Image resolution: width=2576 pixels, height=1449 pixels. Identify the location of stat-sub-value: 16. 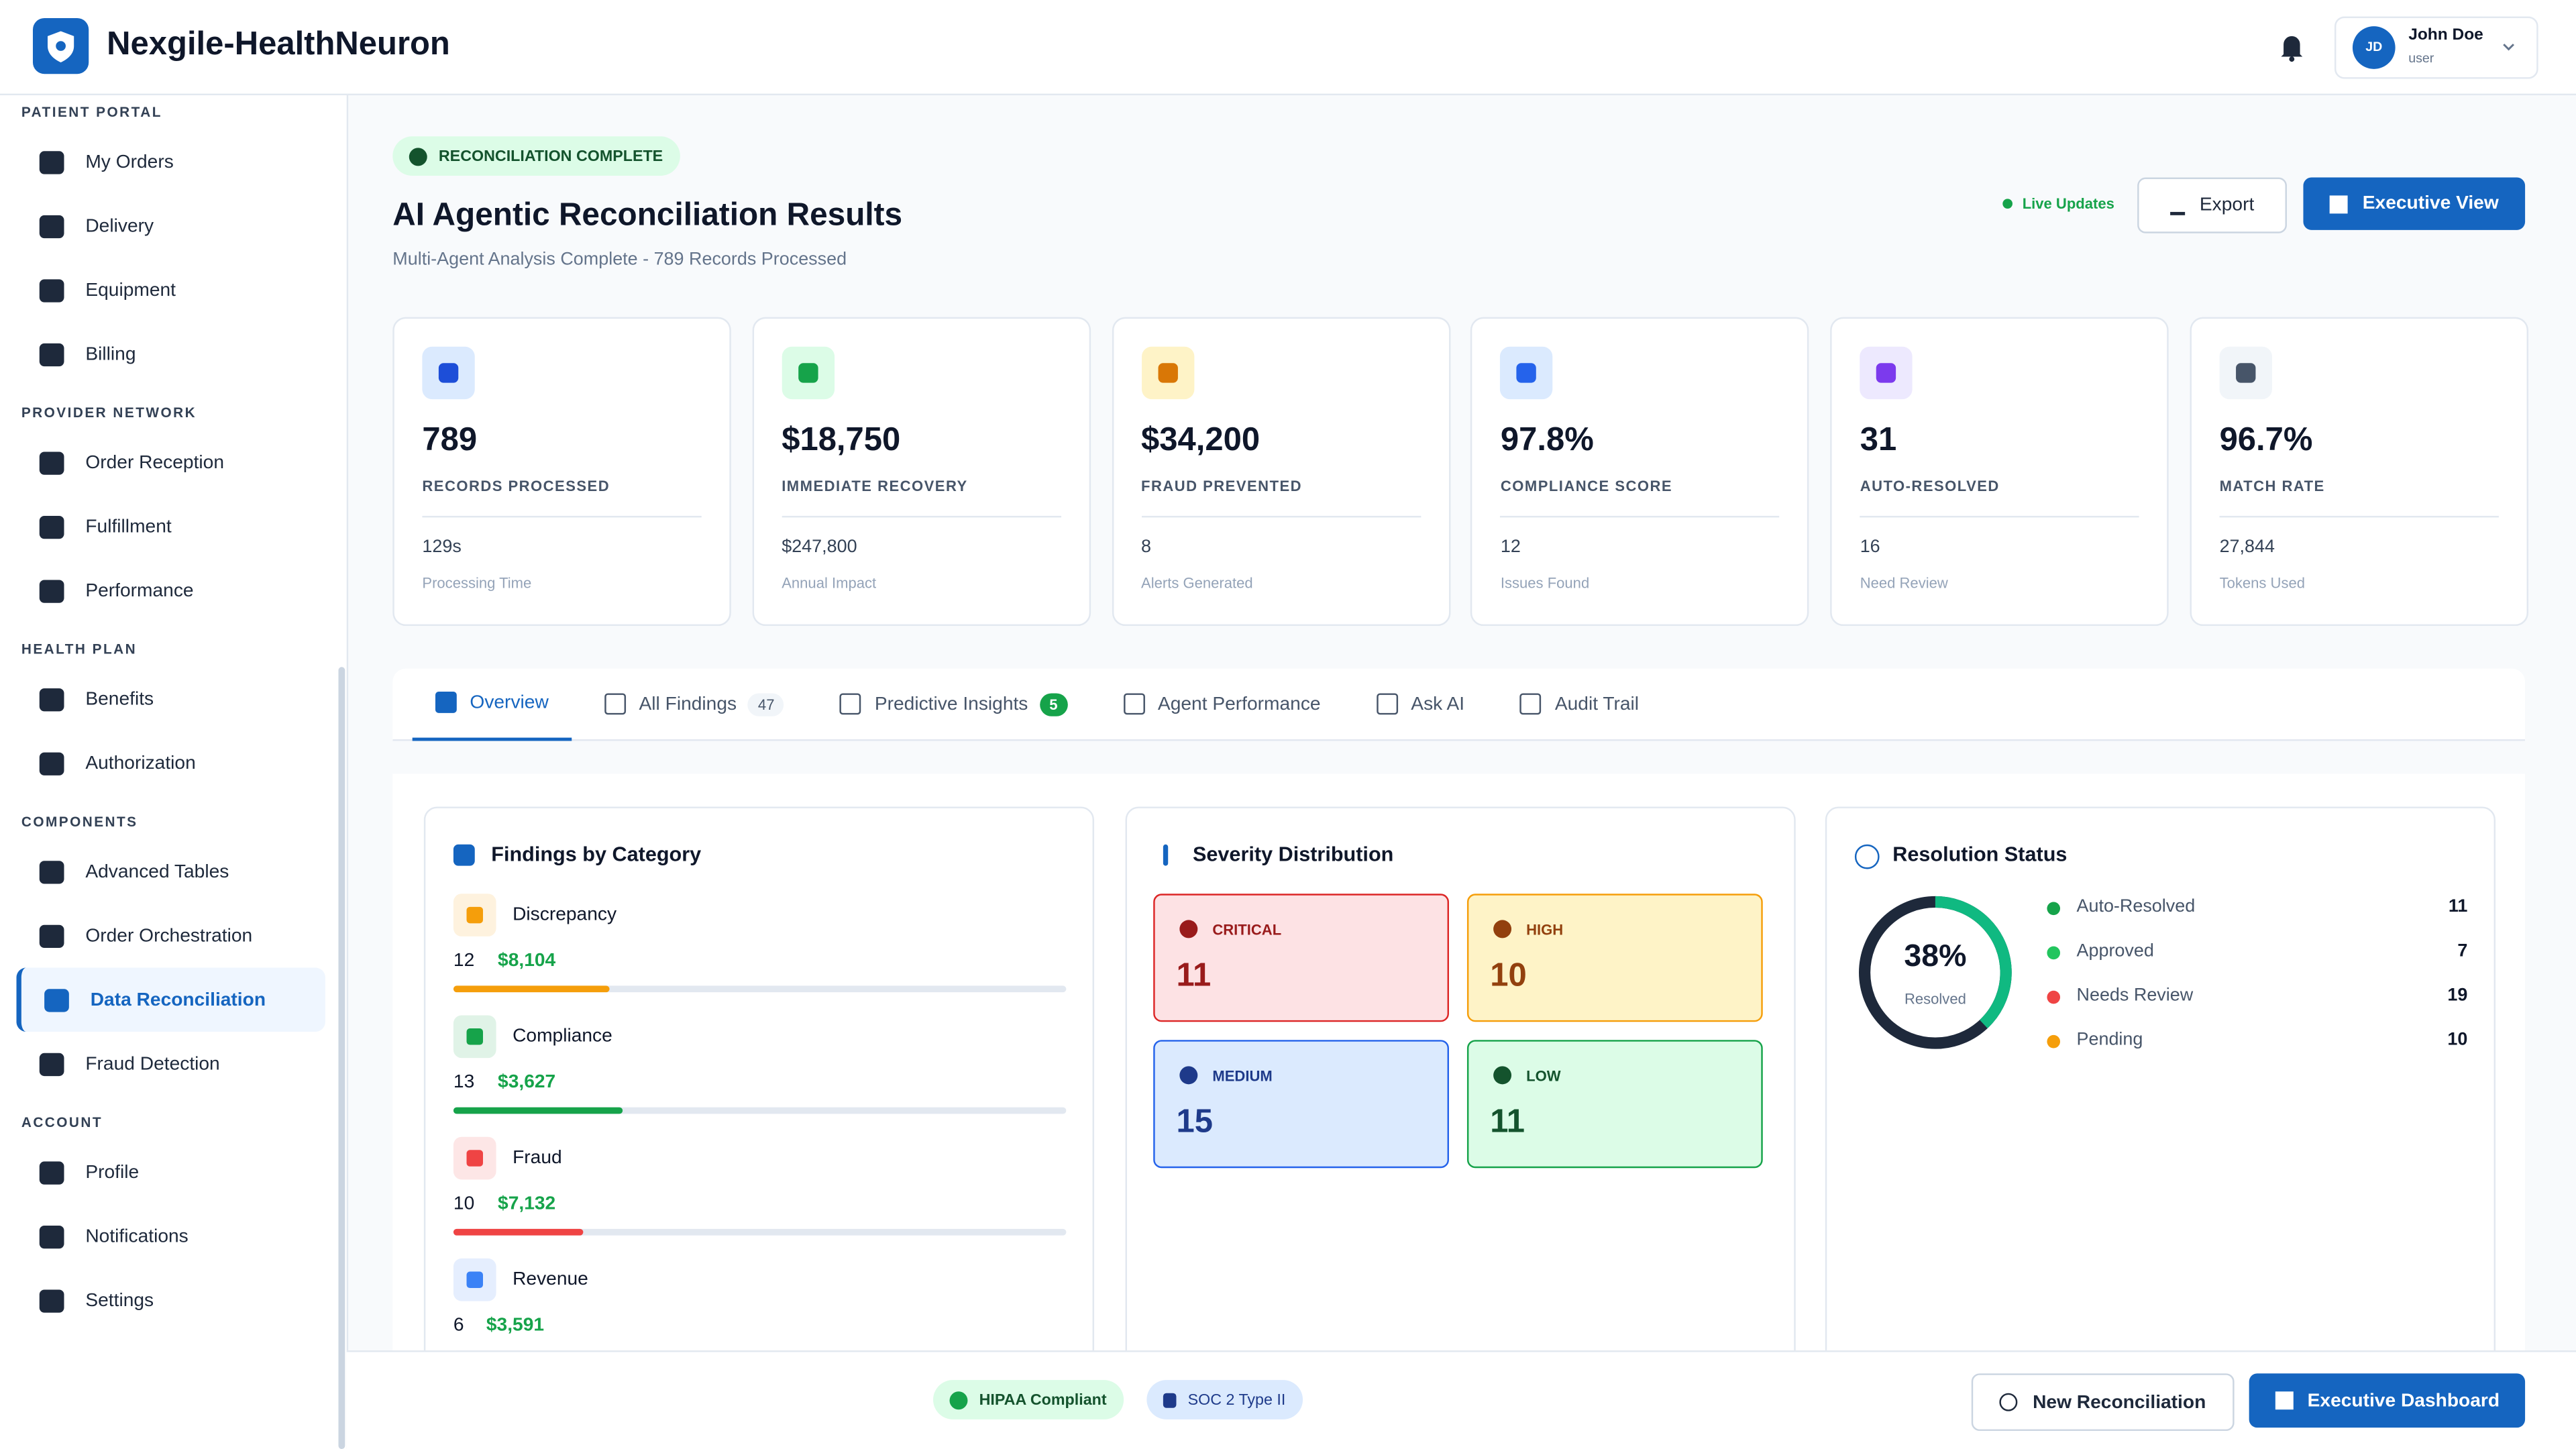
(1870, 547).